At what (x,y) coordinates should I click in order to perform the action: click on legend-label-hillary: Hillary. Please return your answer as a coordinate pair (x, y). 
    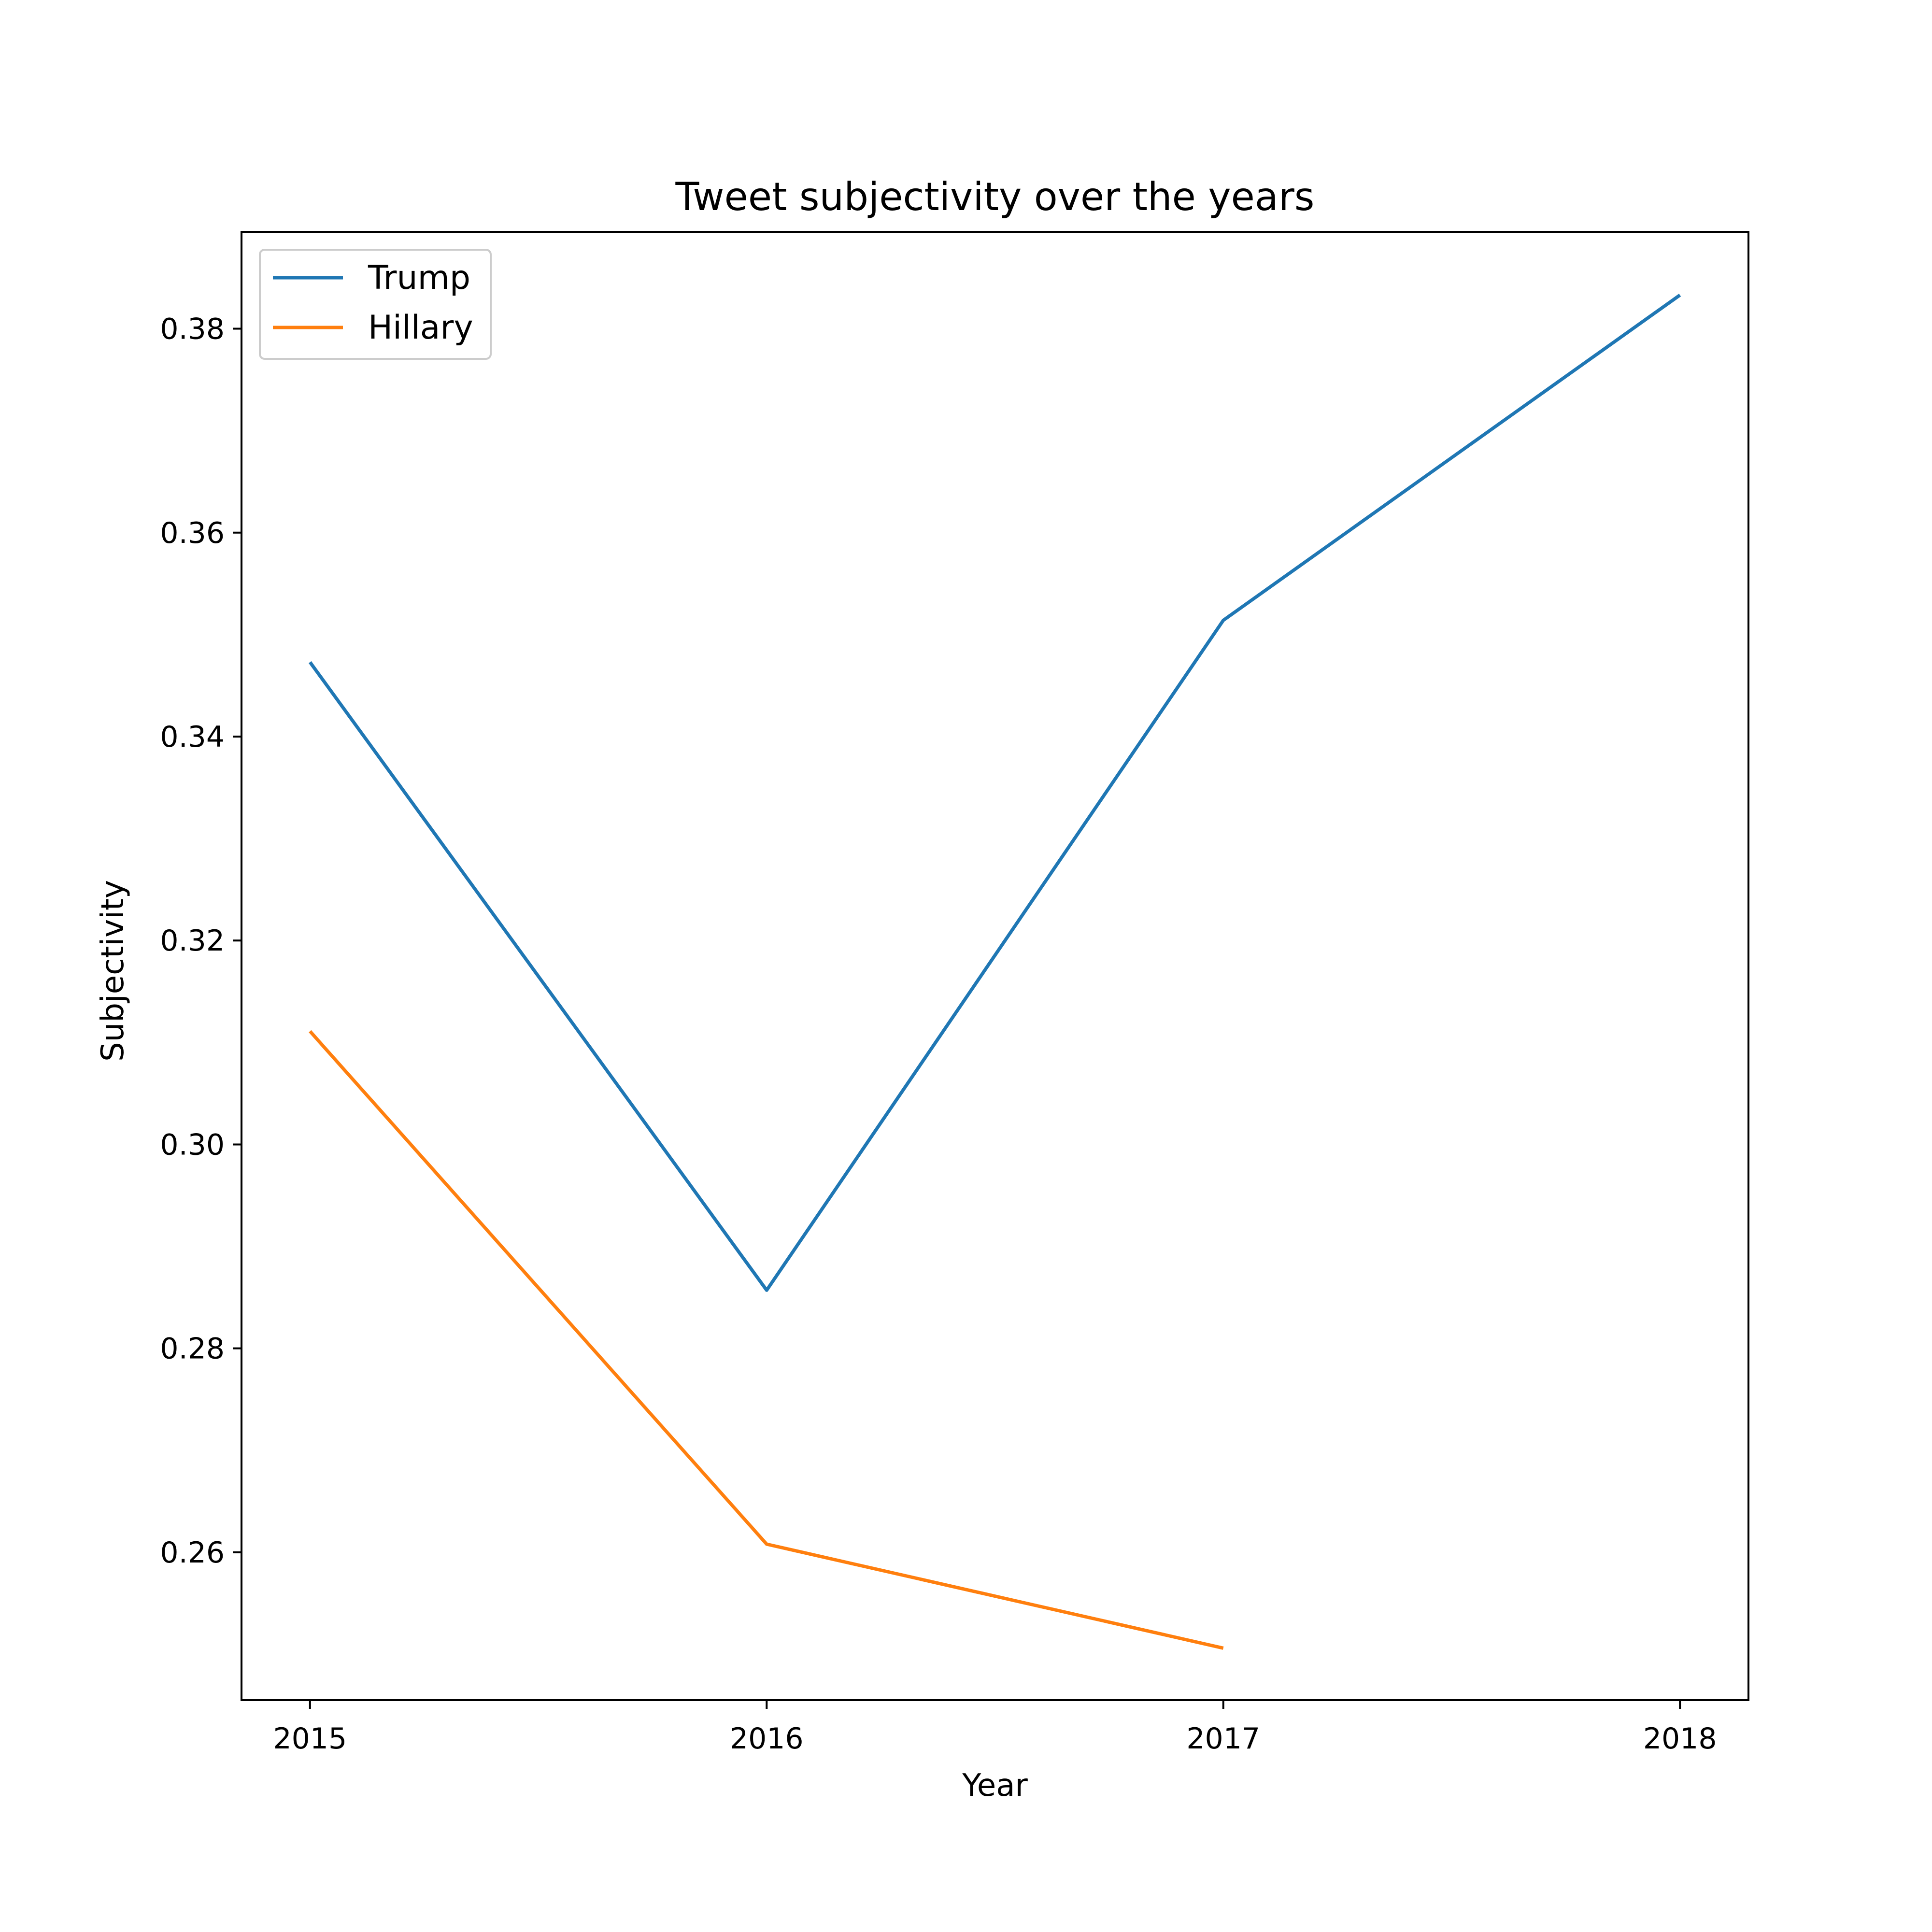
    Looking at the image, I should click on (420, 328).